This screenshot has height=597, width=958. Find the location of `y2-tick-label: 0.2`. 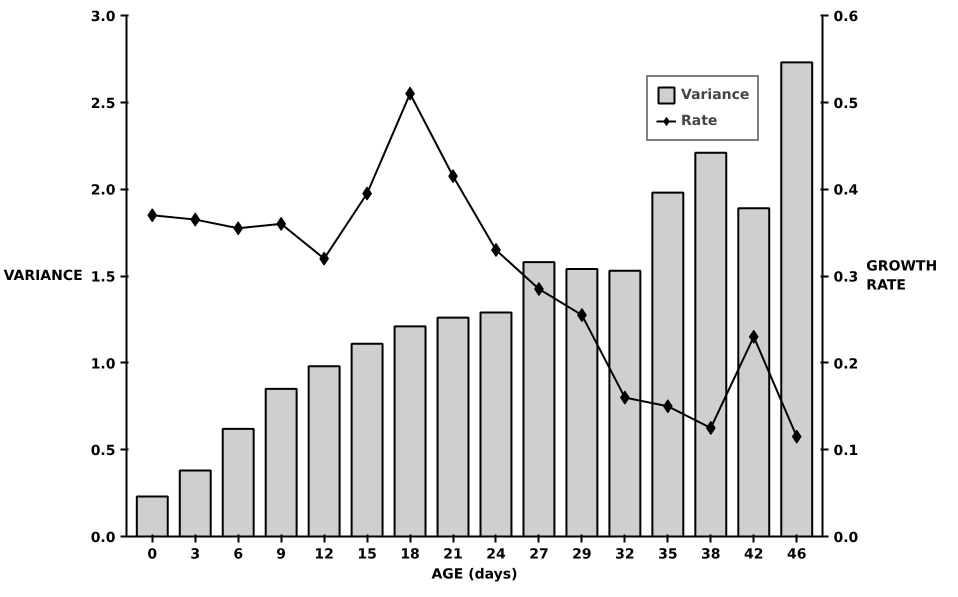

y2-tick-label: 0.2 is located at coordinates (846, 364).